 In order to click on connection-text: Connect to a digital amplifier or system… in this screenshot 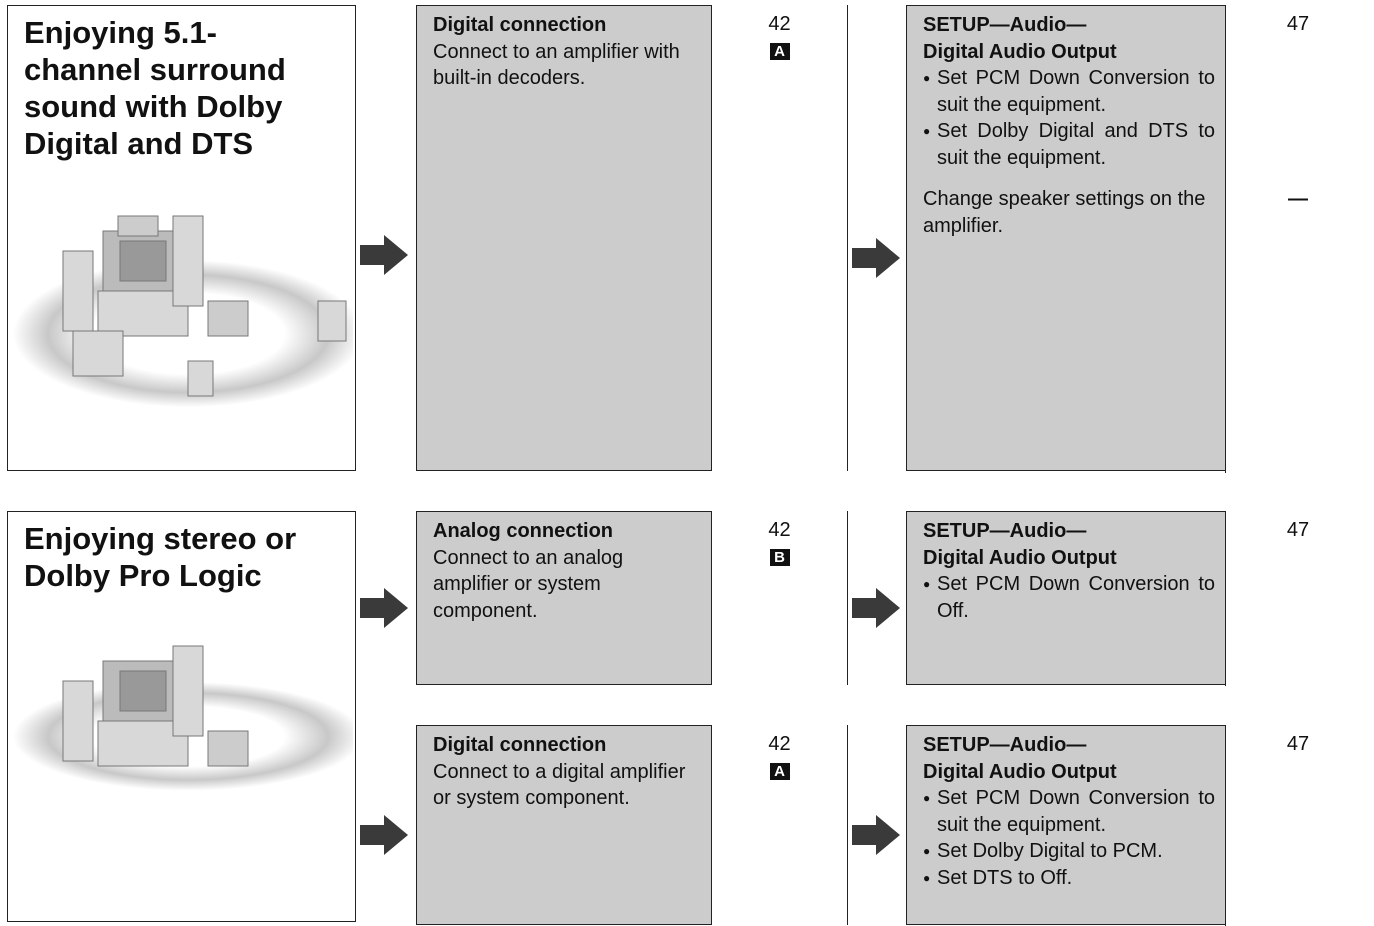, I will do `click(567, 785)`.